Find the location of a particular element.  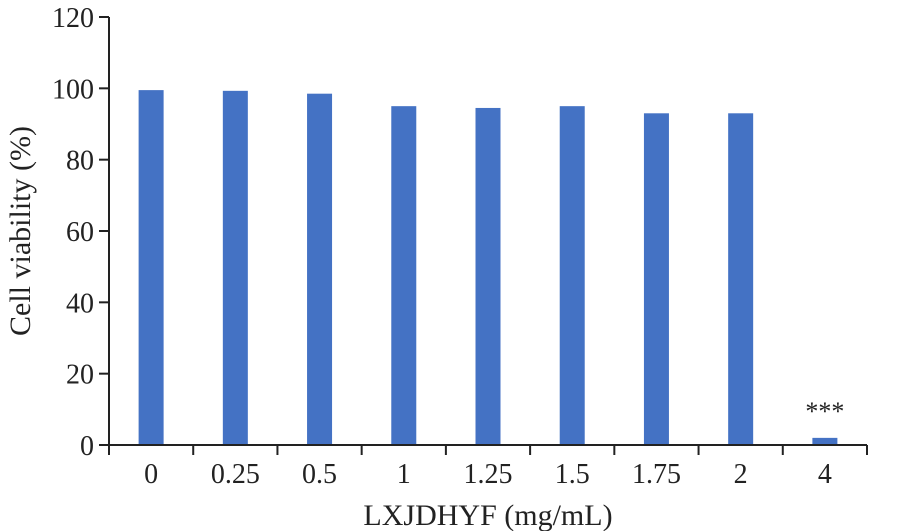

x-tick-label: 1.25 is located at coordinates (488, 474).